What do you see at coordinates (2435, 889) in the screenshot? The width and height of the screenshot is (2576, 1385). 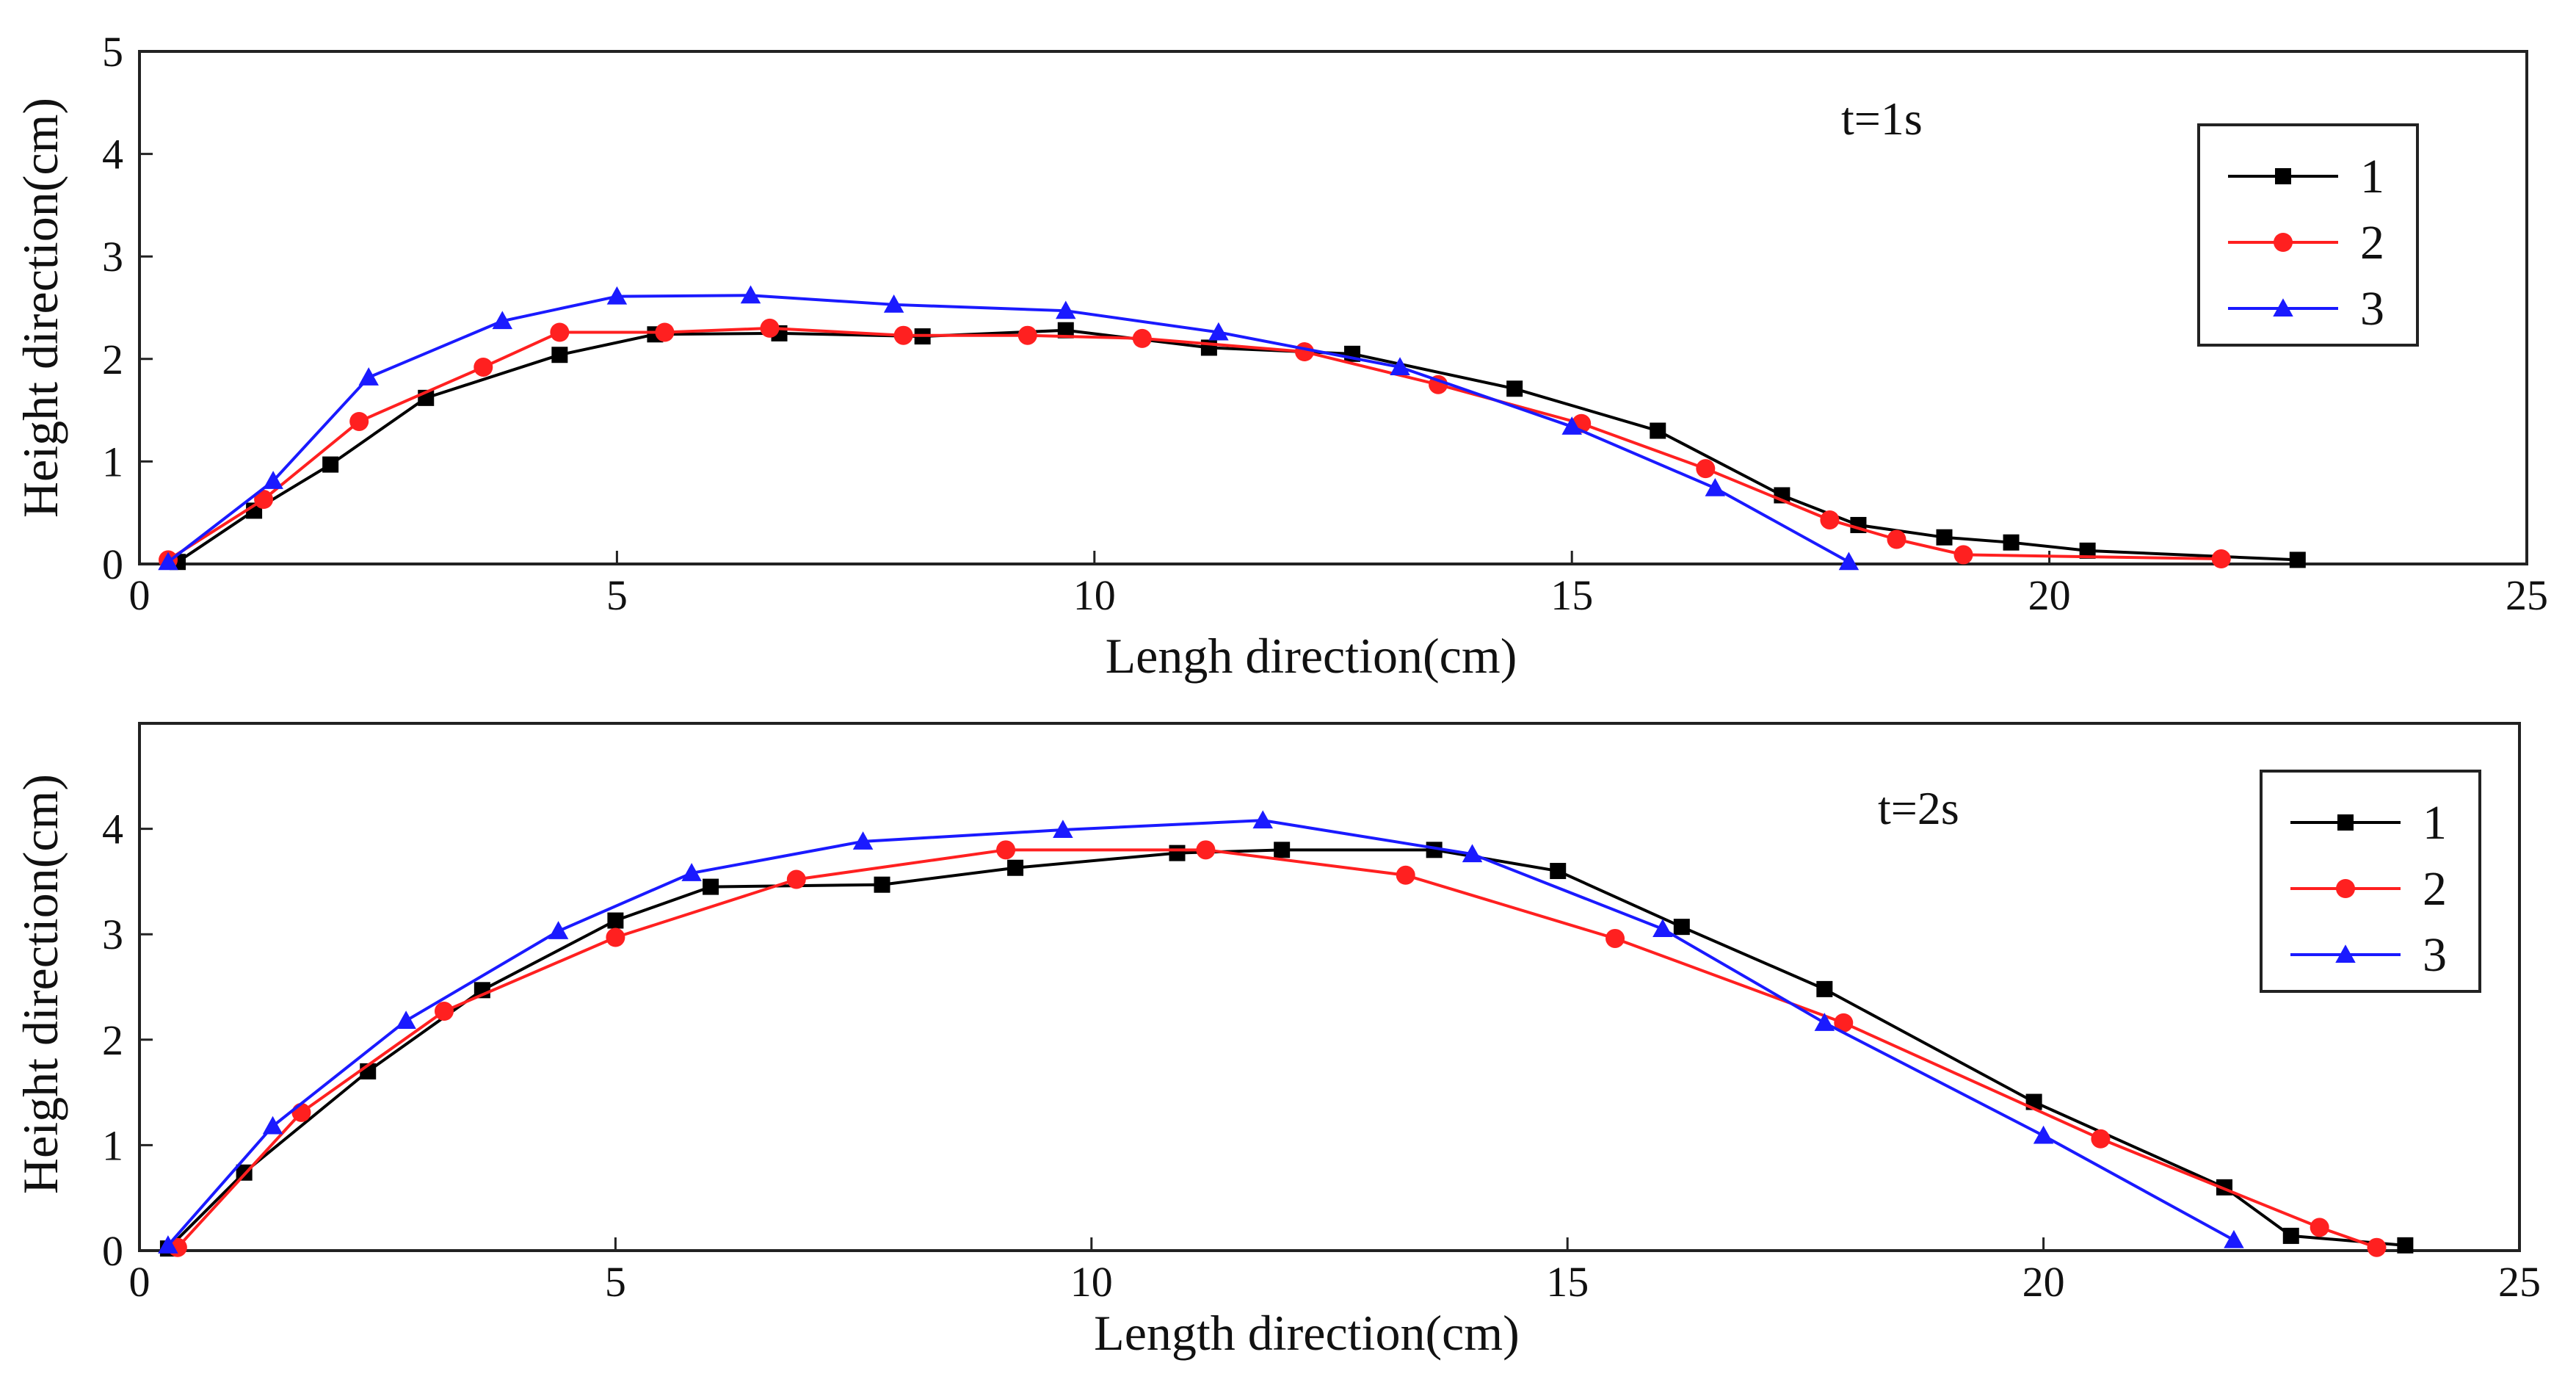 I see `legend-label: 2` at bounding box center [2435, 889].